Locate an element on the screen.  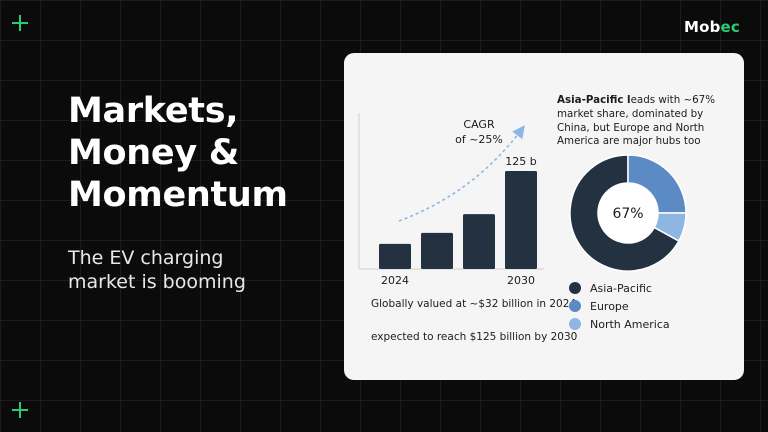
legend-label: Asia-Pacific is located at coordinates (621, 288).